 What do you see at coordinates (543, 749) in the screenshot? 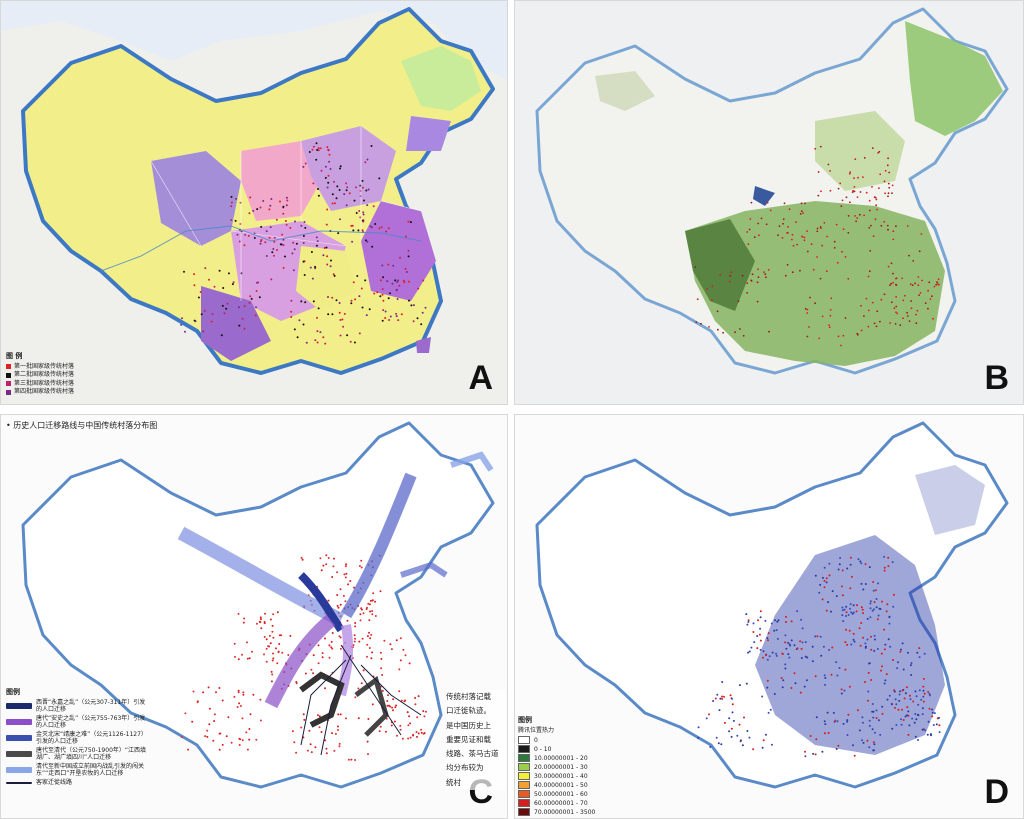
I see `legend-d-label-2: 0 - 10` at bounding box center [543, 749].